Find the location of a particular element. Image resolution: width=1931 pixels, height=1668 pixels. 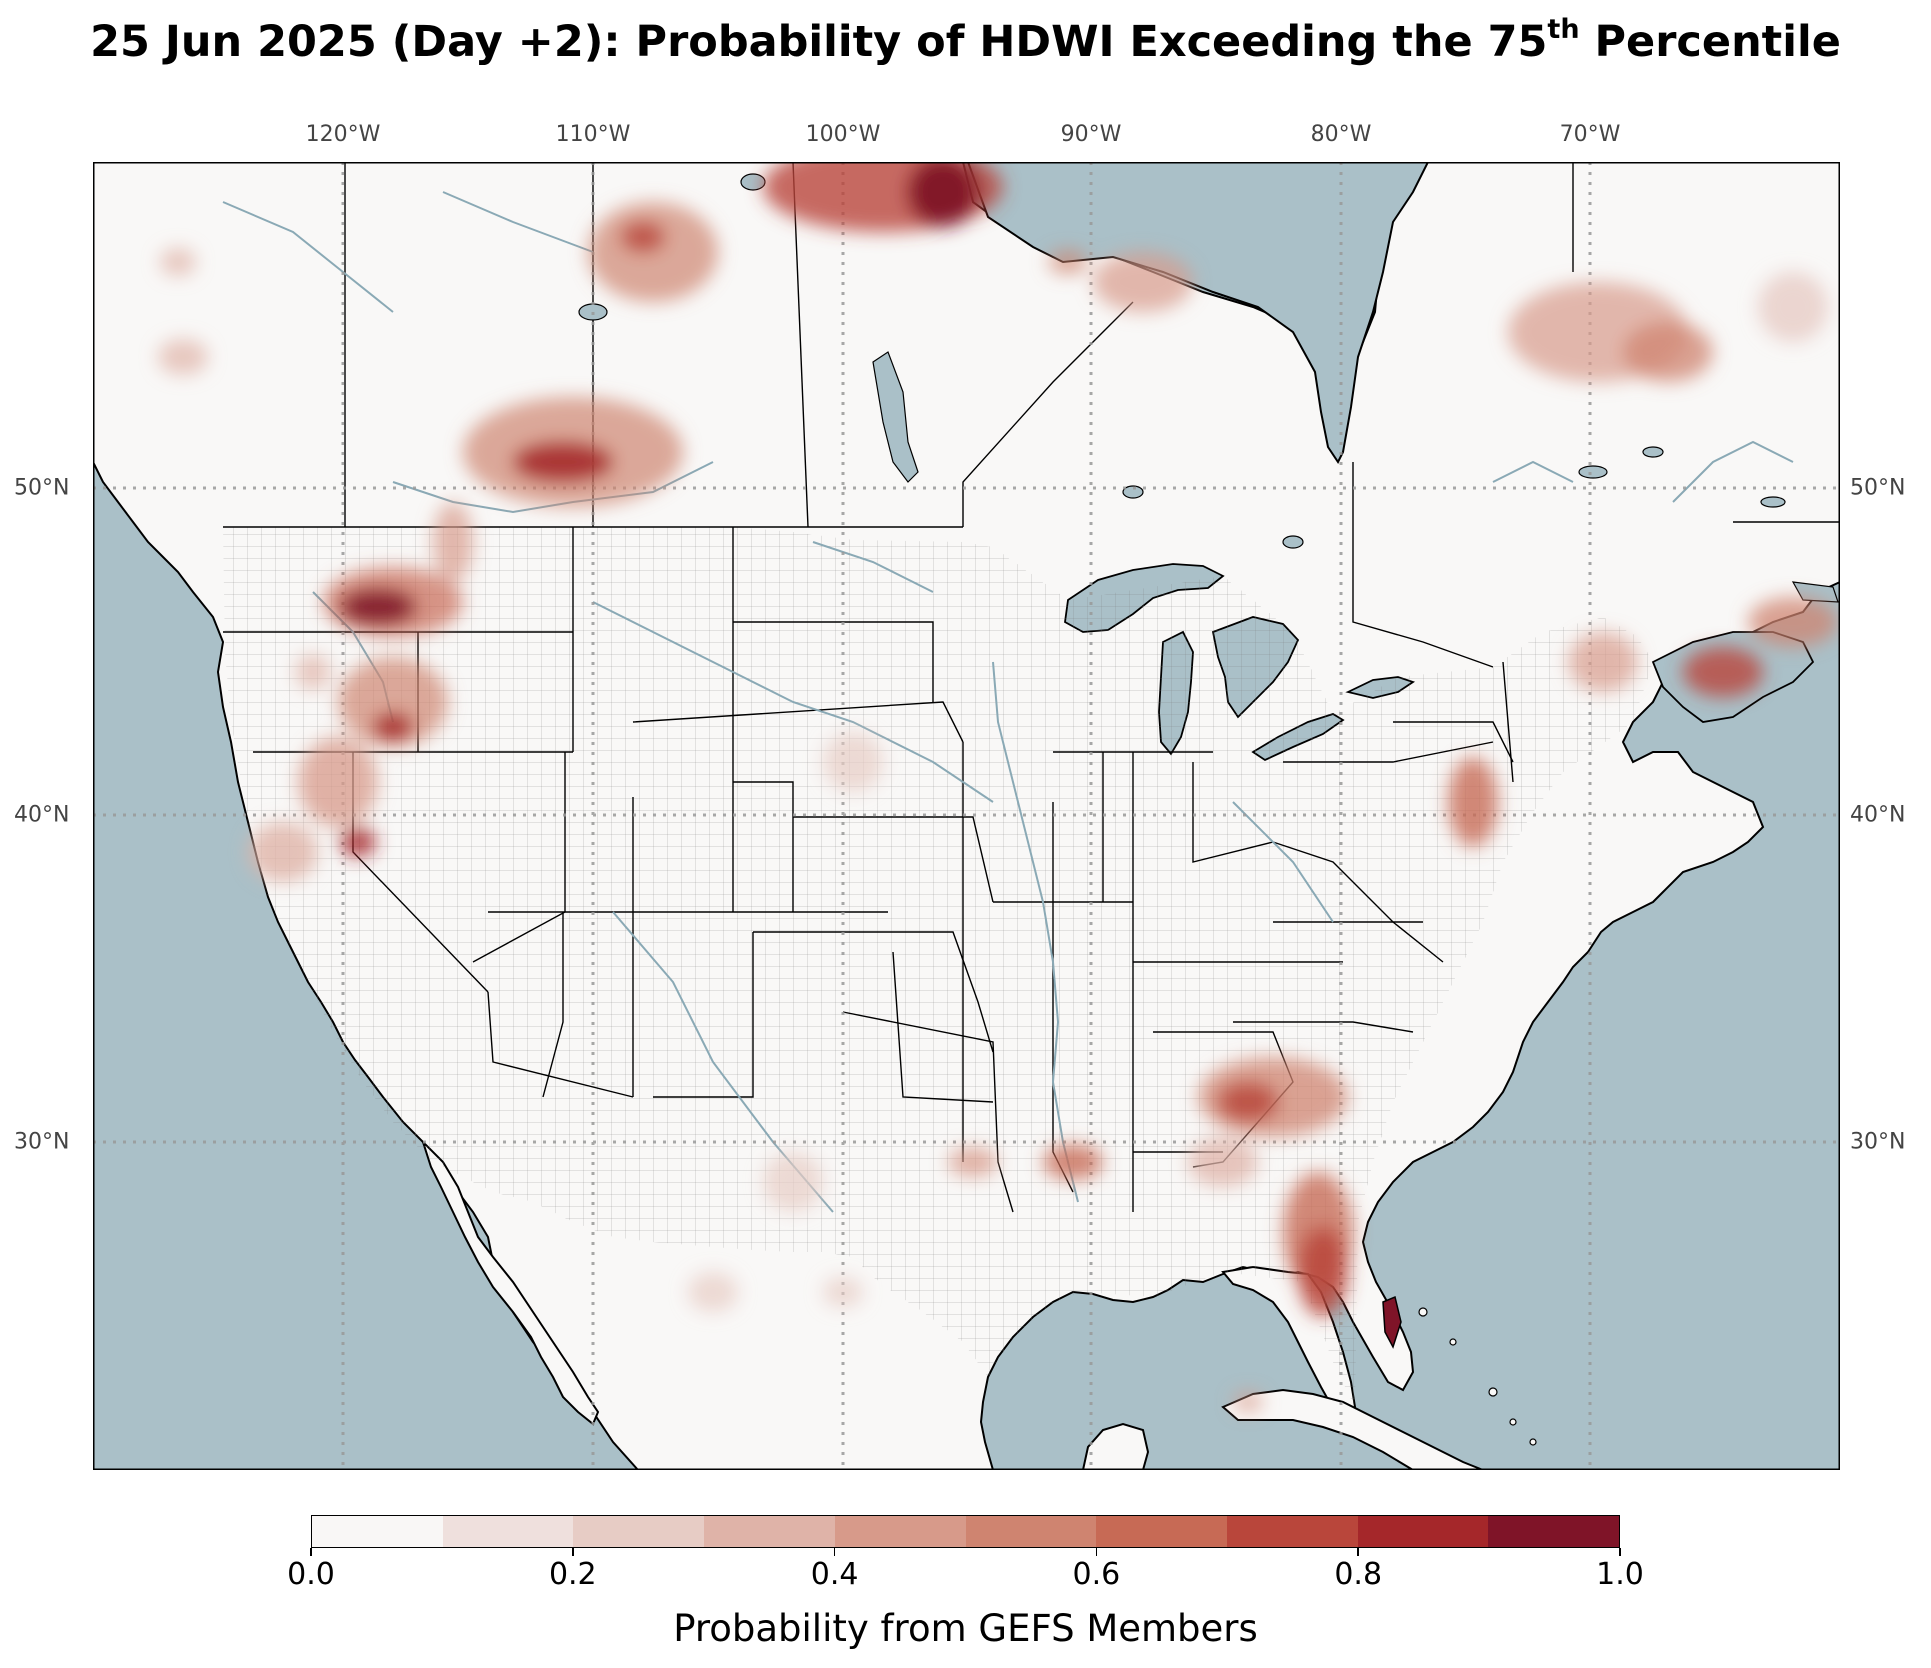

colorbar-tick-label: 0.4 is located at coordinates (834, 1574).